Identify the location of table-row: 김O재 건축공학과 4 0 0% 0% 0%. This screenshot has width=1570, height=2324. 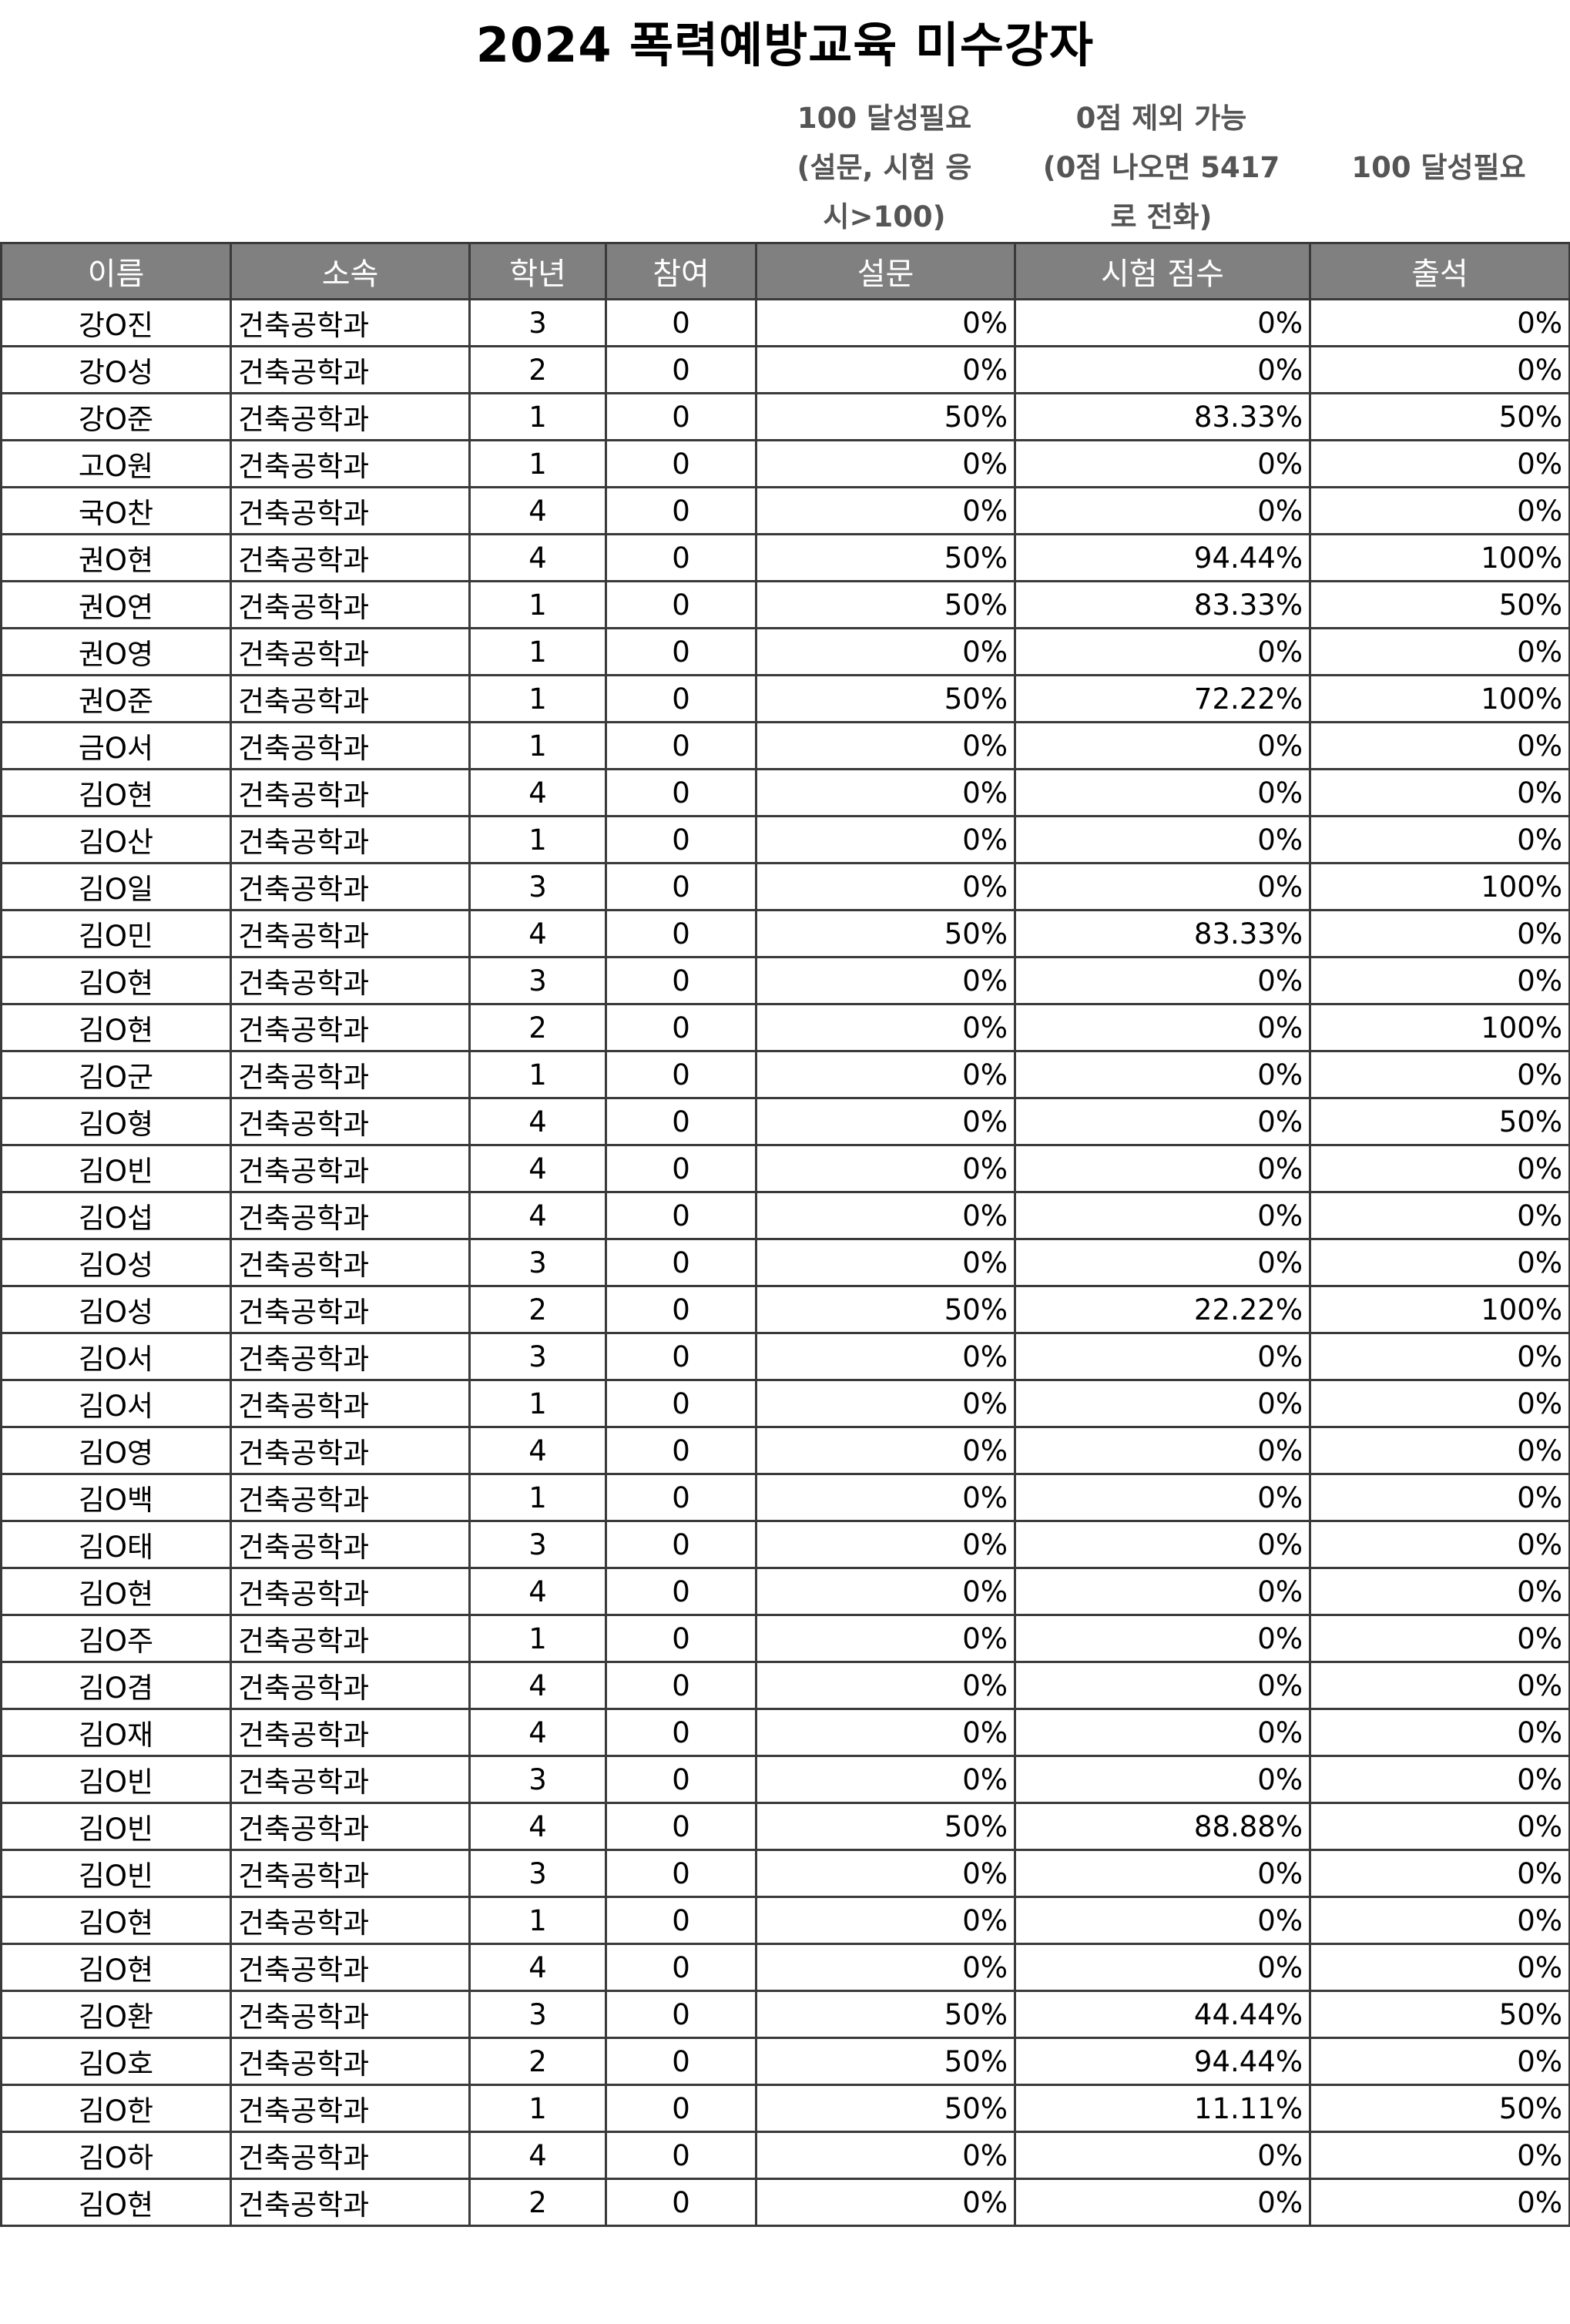
(785, 1732).